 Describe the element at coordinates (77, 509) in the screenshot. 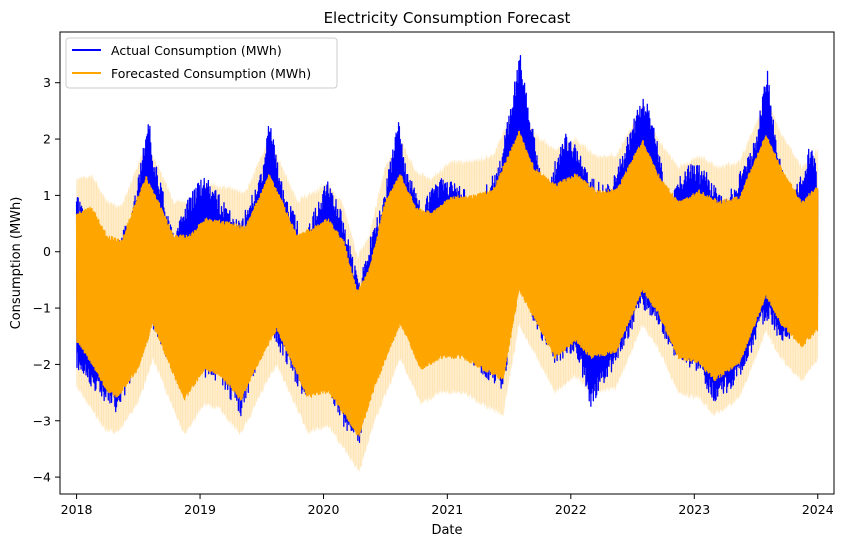

I see `x-tick-label: 2018` at that location.